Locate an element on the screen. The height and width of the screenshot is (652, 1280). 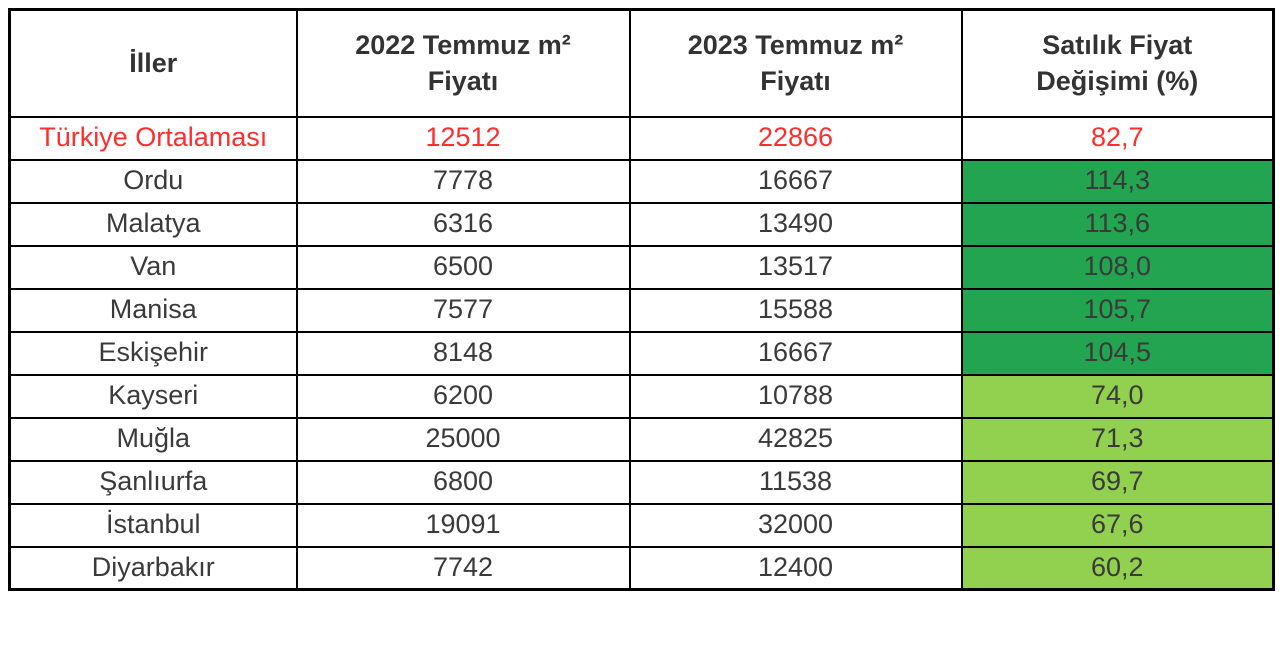
city-cell: Manisa is located at coordinates (153, 310).